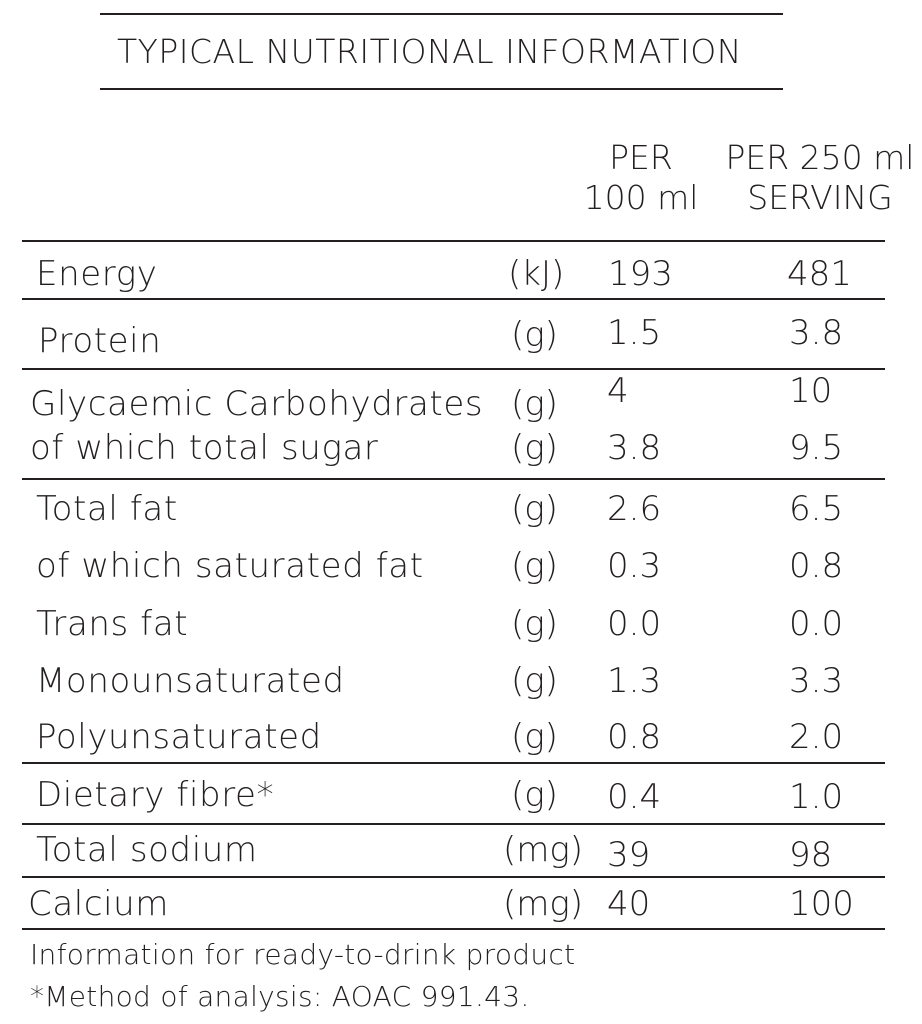  I want to click on nutrient-value-per-serving: 100, so click(821, 904).